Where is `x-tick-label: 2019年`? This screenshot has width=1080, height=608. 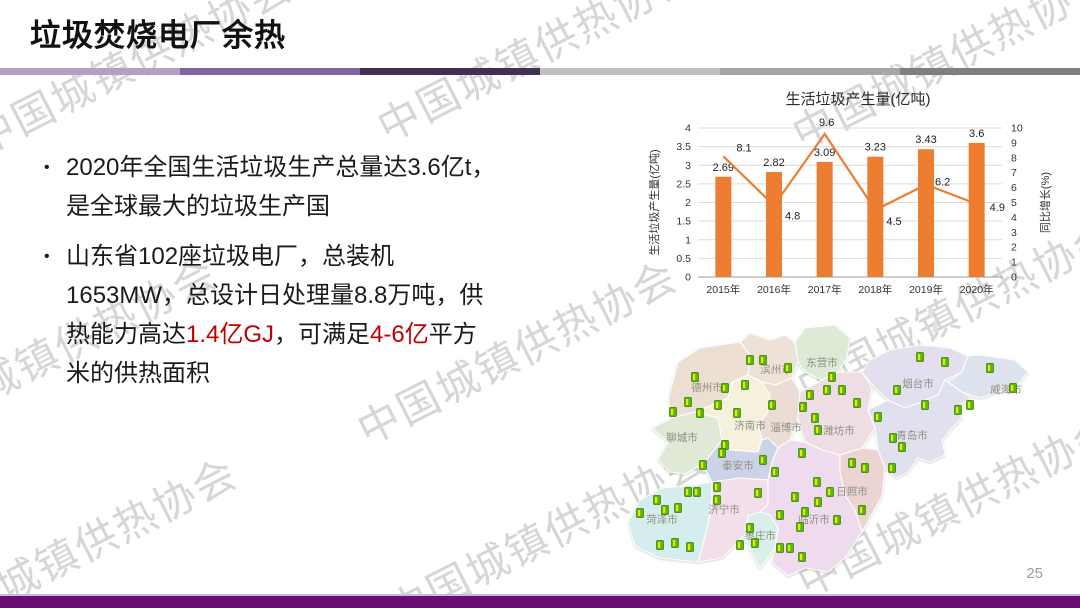
x-tick-label: 2019年 is located at coordinates (926, 289).